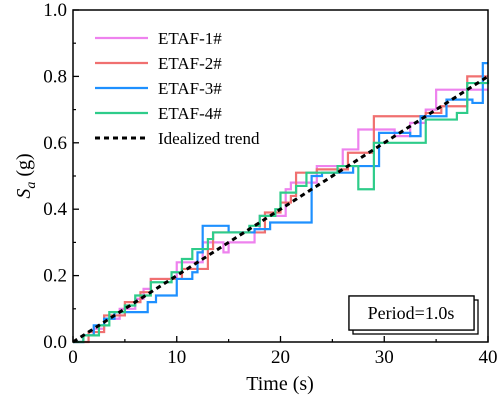  I want to click on y-tick-label: 0.0, so click(55, 342).